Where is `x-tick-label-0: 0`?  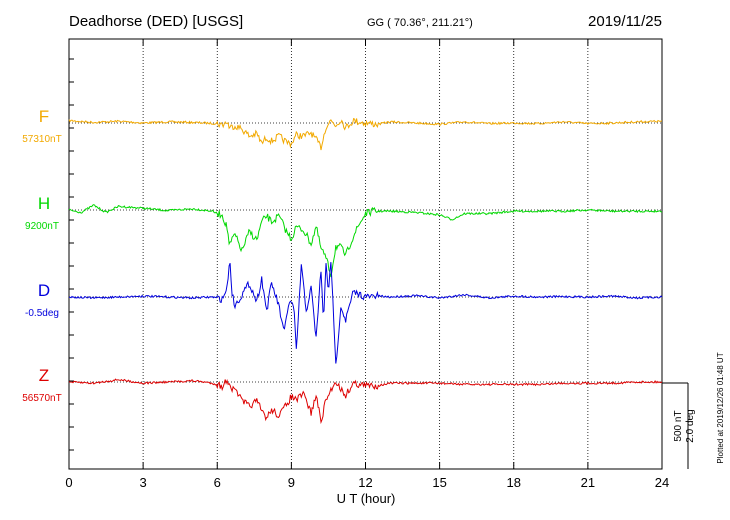 x-tick-label-0: 0 is located at coordinates (68, 482).